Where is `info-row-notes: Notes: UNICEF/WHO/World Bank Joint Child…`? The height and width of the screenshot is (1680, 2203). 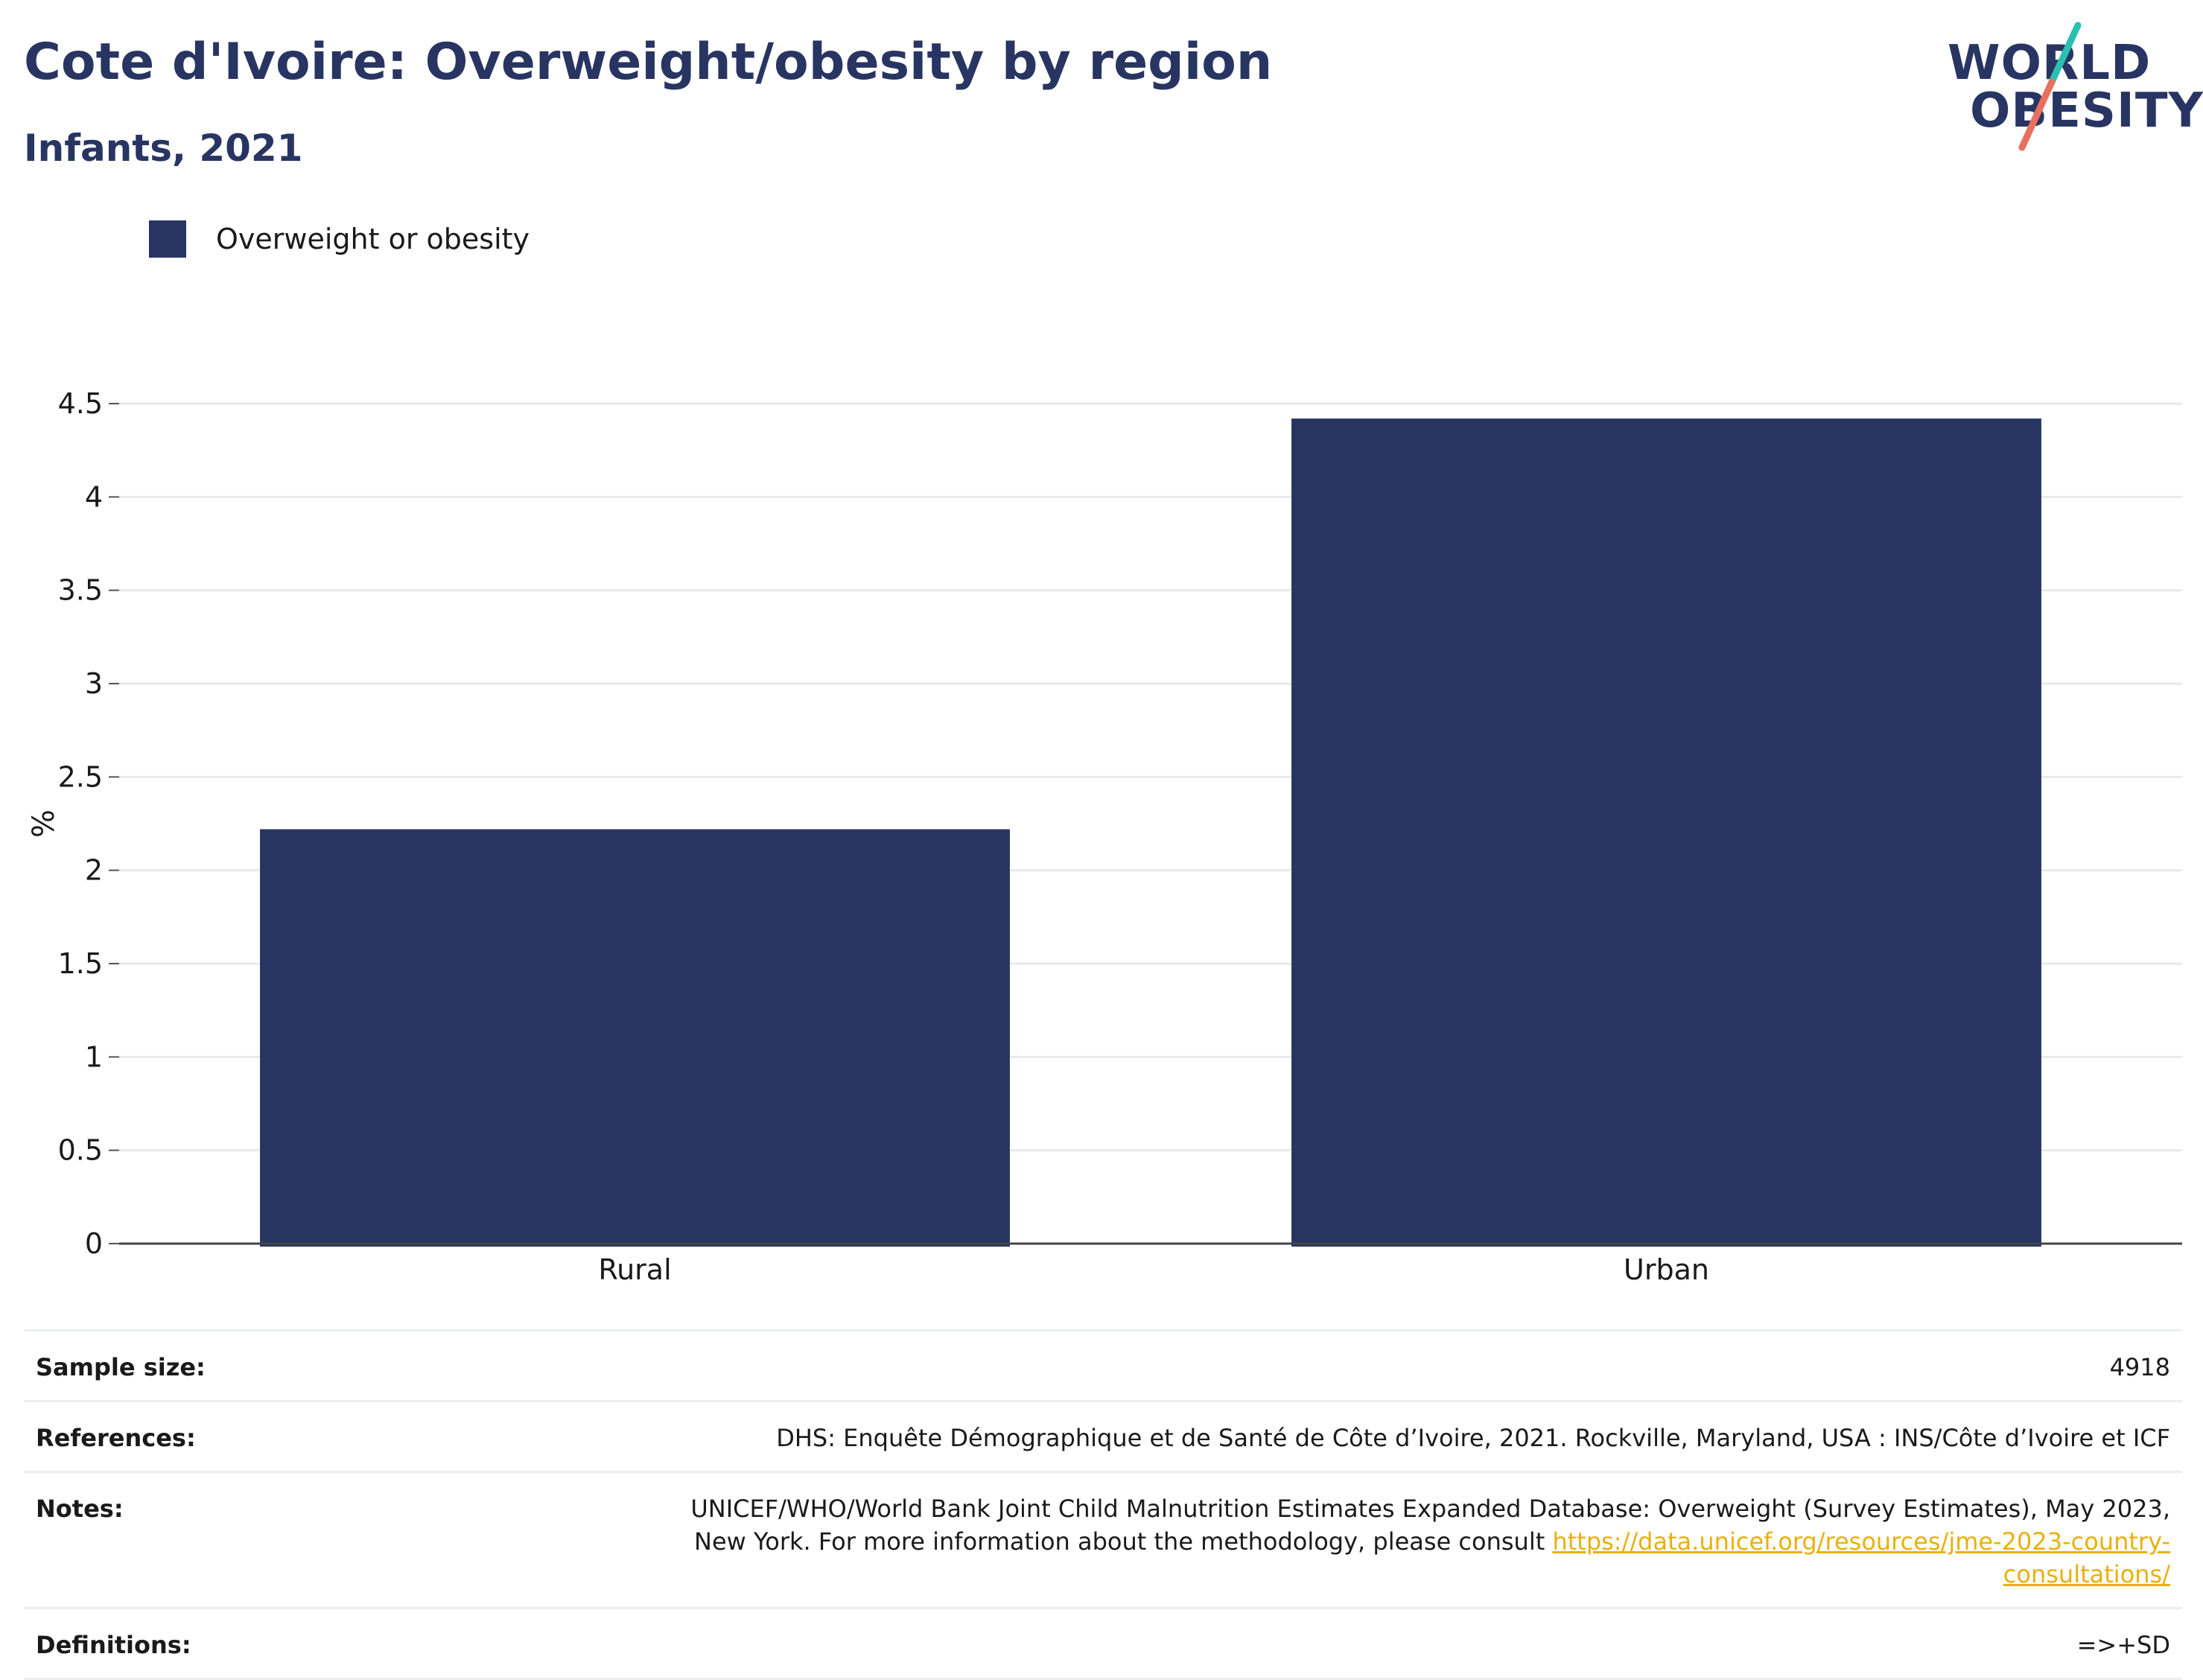 info-row-notes: Notes: UNICEF/WHO/World Bank Joint Child… is located at coordinates (1103, 1541).